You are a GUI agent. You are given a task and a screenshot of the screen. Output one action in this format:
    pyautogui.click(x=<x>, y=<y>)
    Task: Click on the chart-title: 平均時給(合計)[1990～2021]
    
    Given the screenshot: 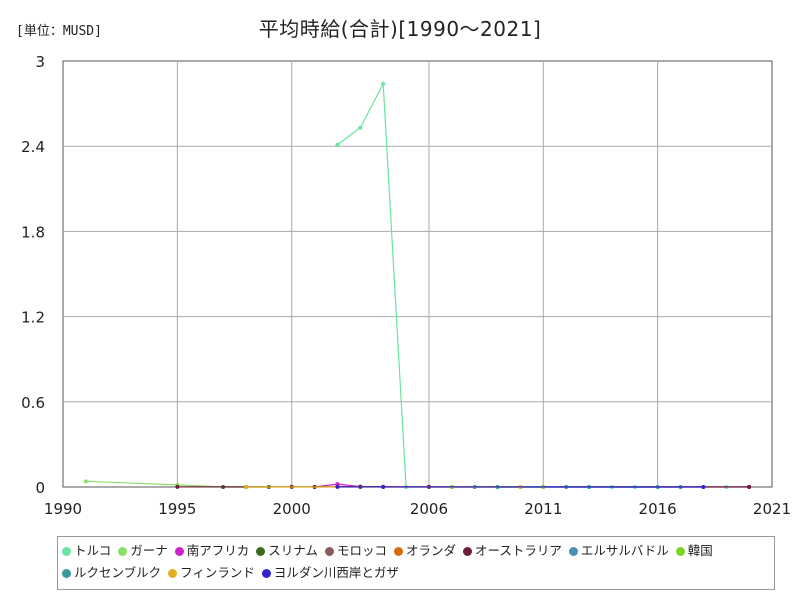 What is the action you would take?
    pyautogui.click(x=400, y=29)
    